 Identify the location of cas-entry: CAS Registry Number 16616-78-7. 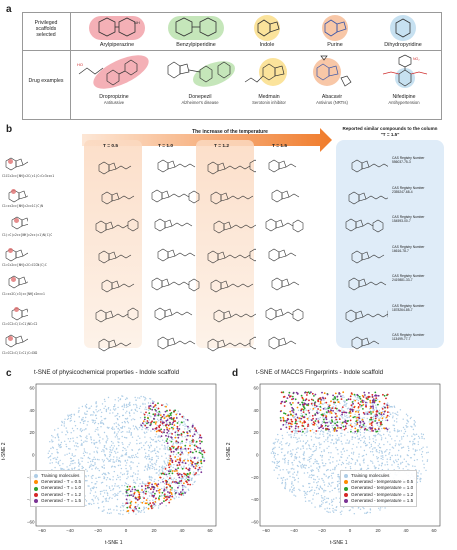
(408, 249).